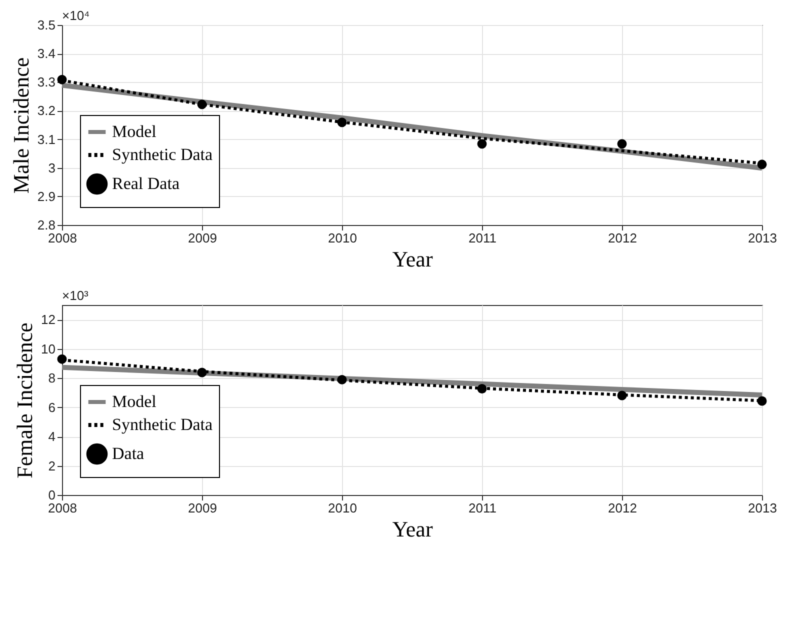  What do you see at coordinates (25, 400) in the screenshot?
I see `y-axis-title: Female Incidence` at bounding box center [25, 400].